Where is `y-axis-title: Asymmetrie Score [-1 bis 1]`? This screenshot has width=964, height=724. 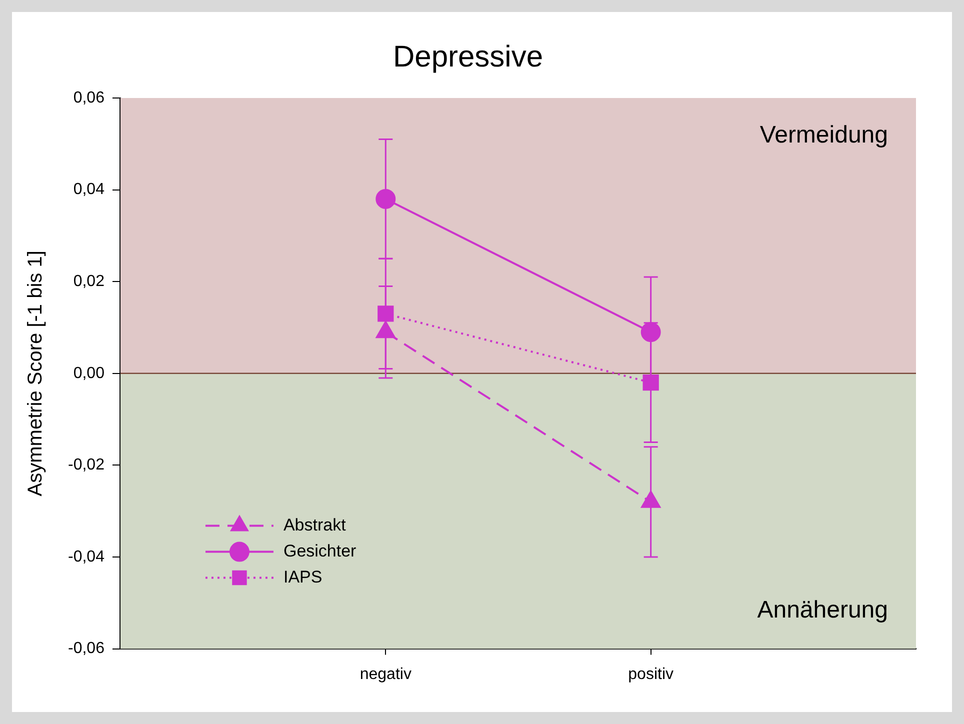
y-axis-title: Asymmetrie Score [-1 bis 1] is located at coordinates (35, 373).